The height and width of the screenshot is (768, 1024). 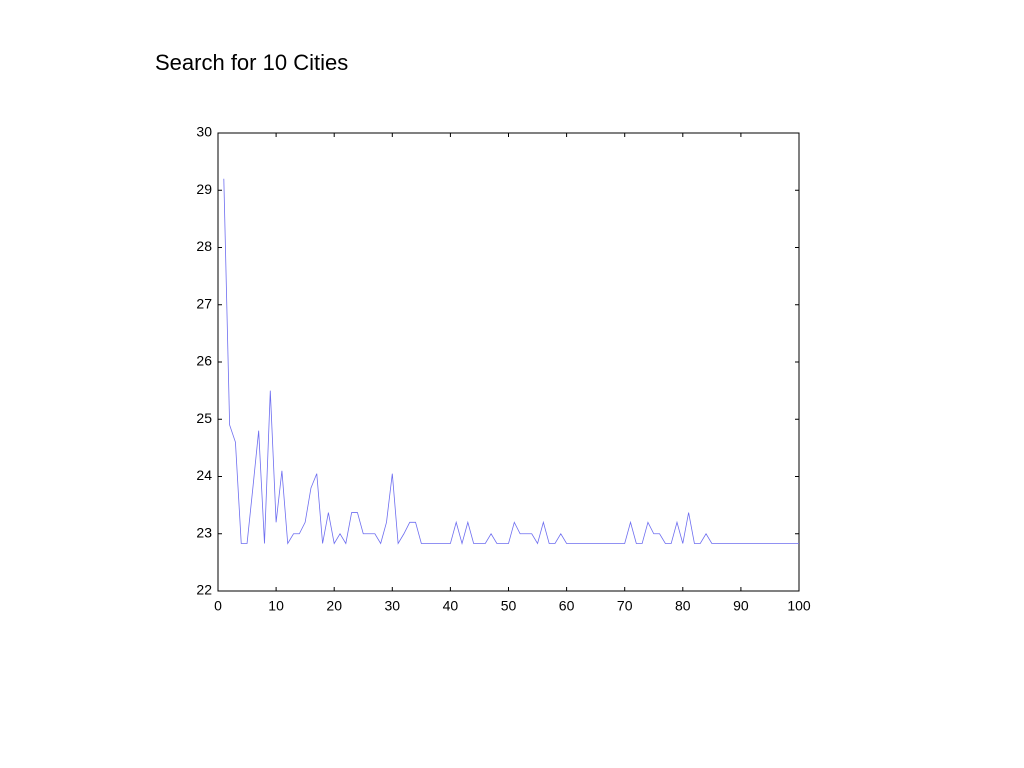 I want to click on x-tick-label: 80, so click(x=683, y=606).